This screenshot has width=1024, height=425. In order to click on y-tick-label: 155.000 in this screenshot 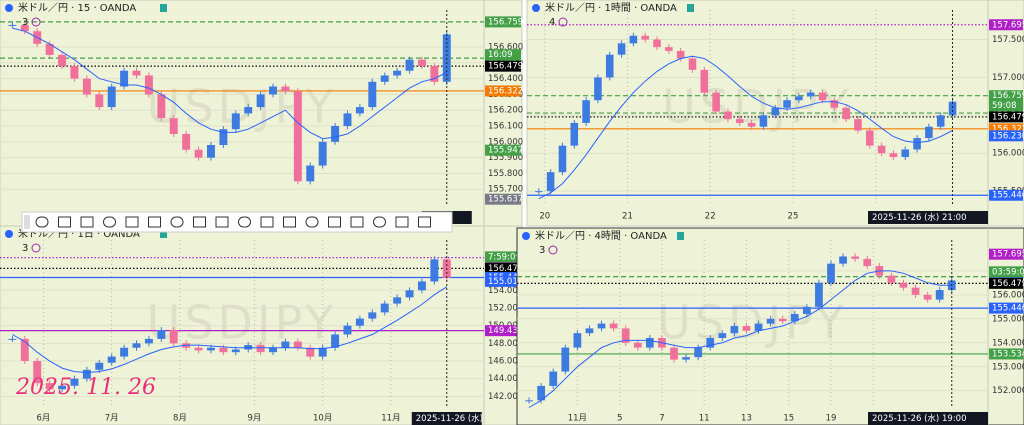, I will do `click(1008, 319)`.